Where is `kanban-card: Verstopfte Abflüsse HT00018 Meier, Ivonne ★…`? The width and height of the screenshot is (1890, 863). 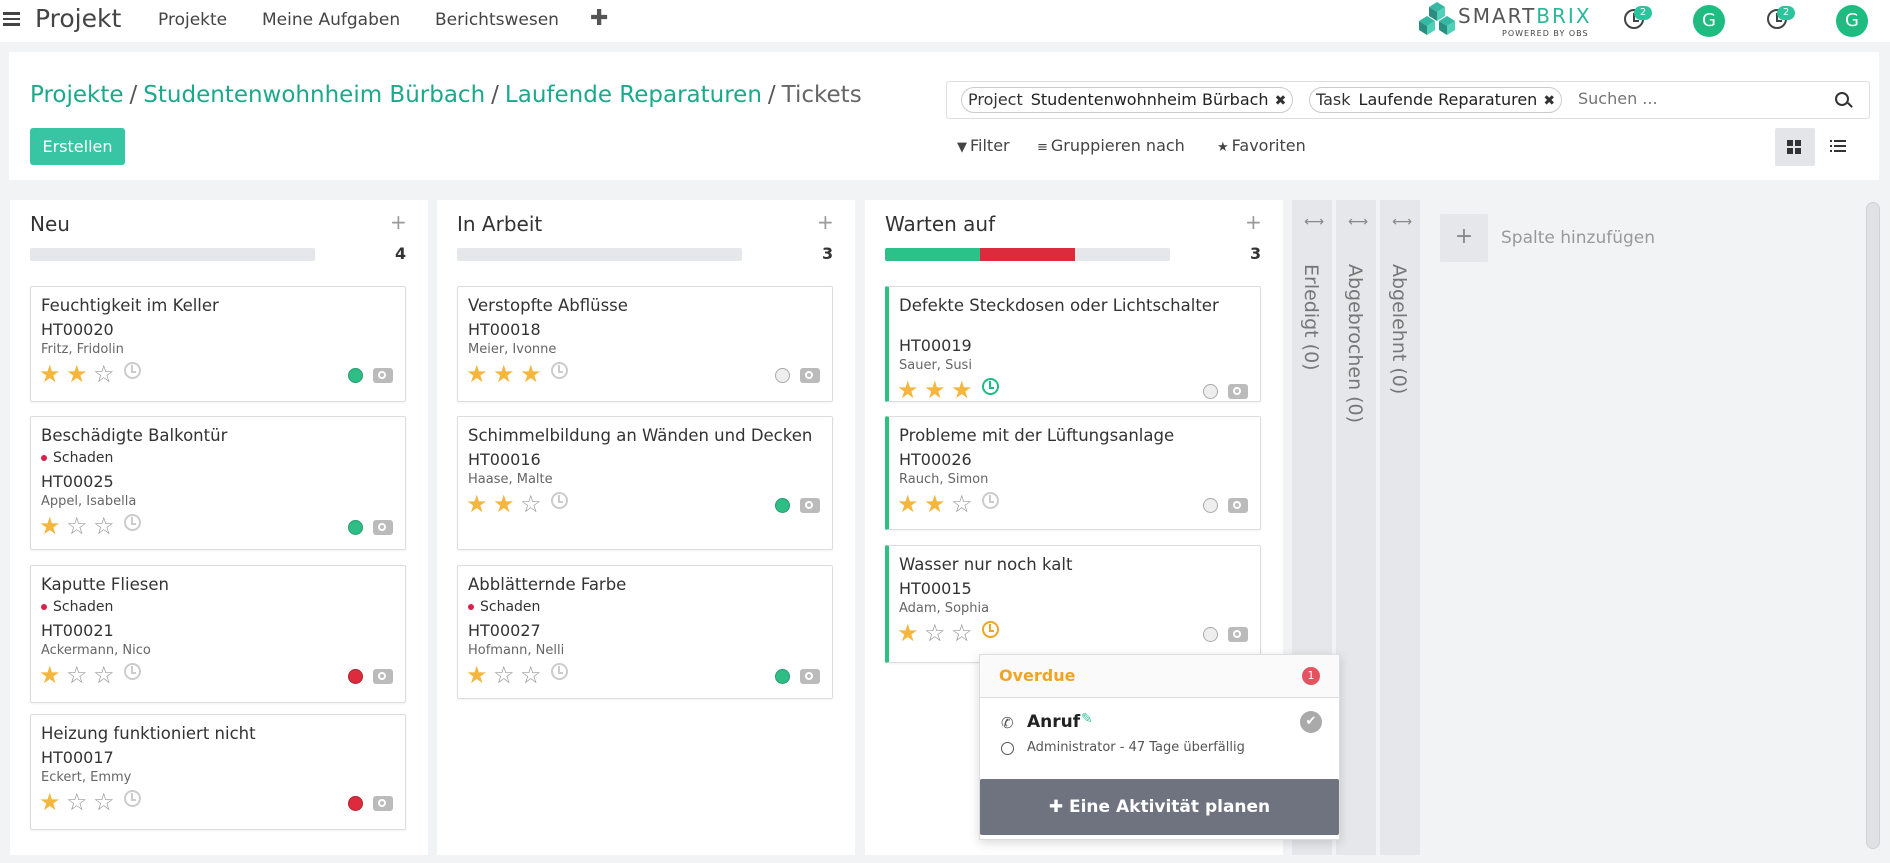
kanban-card: Verstopfte Abflüsse HT00018 Meier, Ivonne ★… is located at coordinates (645, 344).